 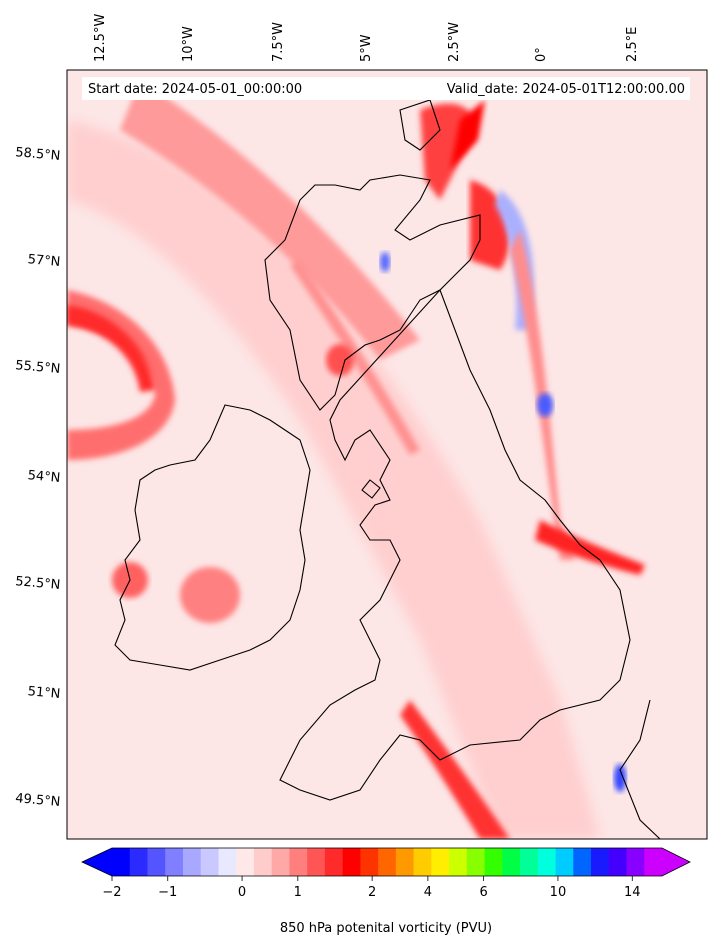 I want to click on ireland-coast, so click(x=212, y=537).